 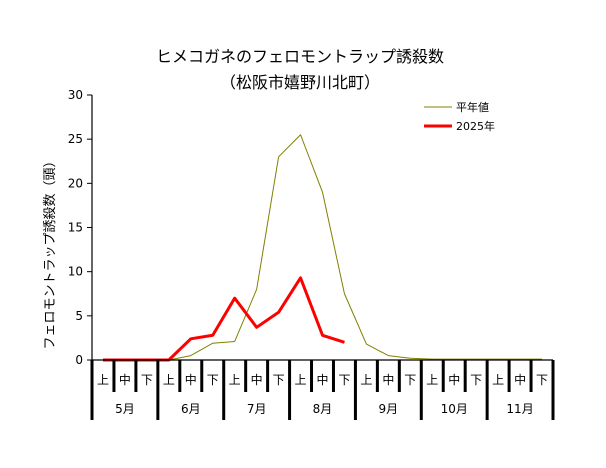 I want to click on legend-label-normal: 平年値, so click(x=472, y=107).